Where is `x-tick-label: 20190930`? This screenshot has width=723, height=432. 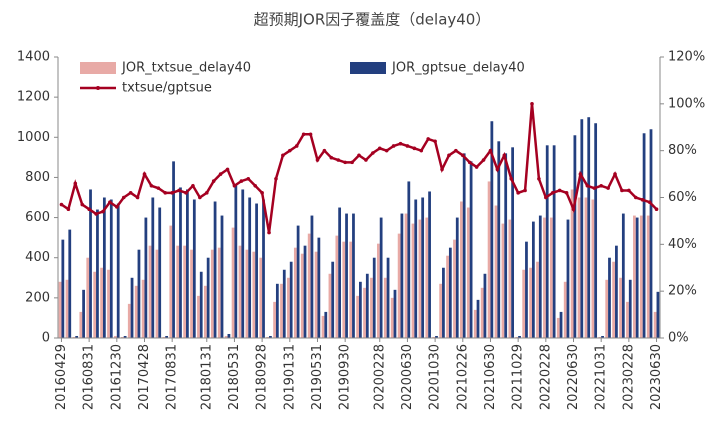
x-tick-label: 20190930 is located at coordinates (345, 377).